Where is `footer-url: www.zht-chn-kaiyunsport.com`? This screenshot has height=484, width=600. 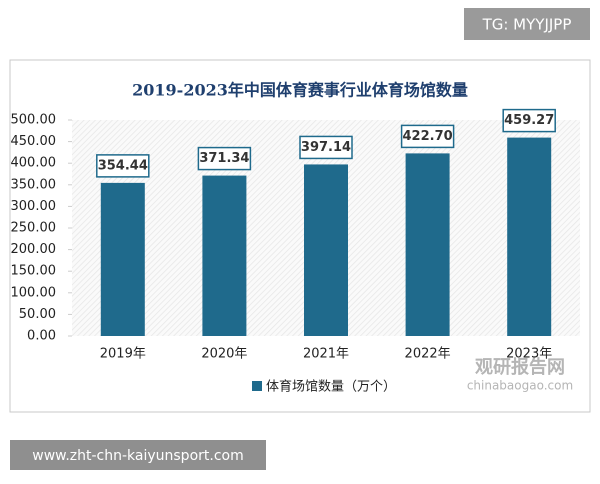
footer-url: www.zht-chn-kaiyunsport.com is located at coordinates (137, 456).